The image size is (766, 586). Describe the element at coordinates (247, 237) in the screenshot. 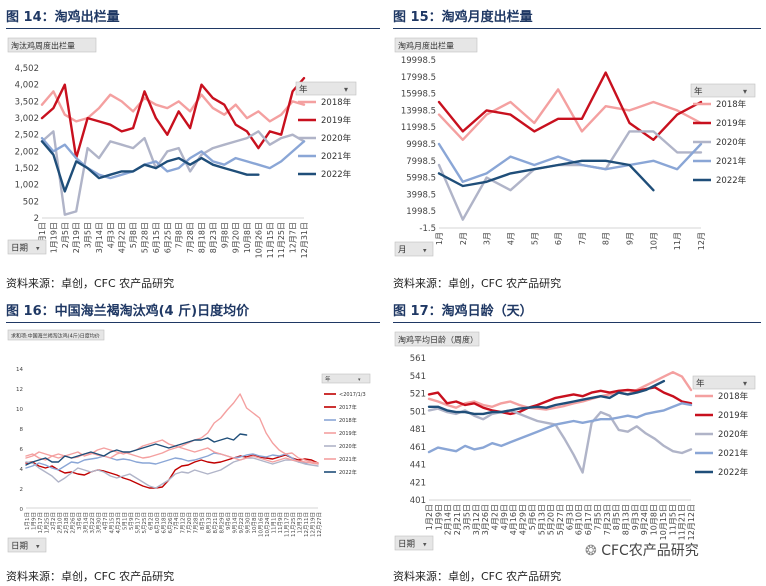

I see `x-tick-label: 10月8日` at that location.